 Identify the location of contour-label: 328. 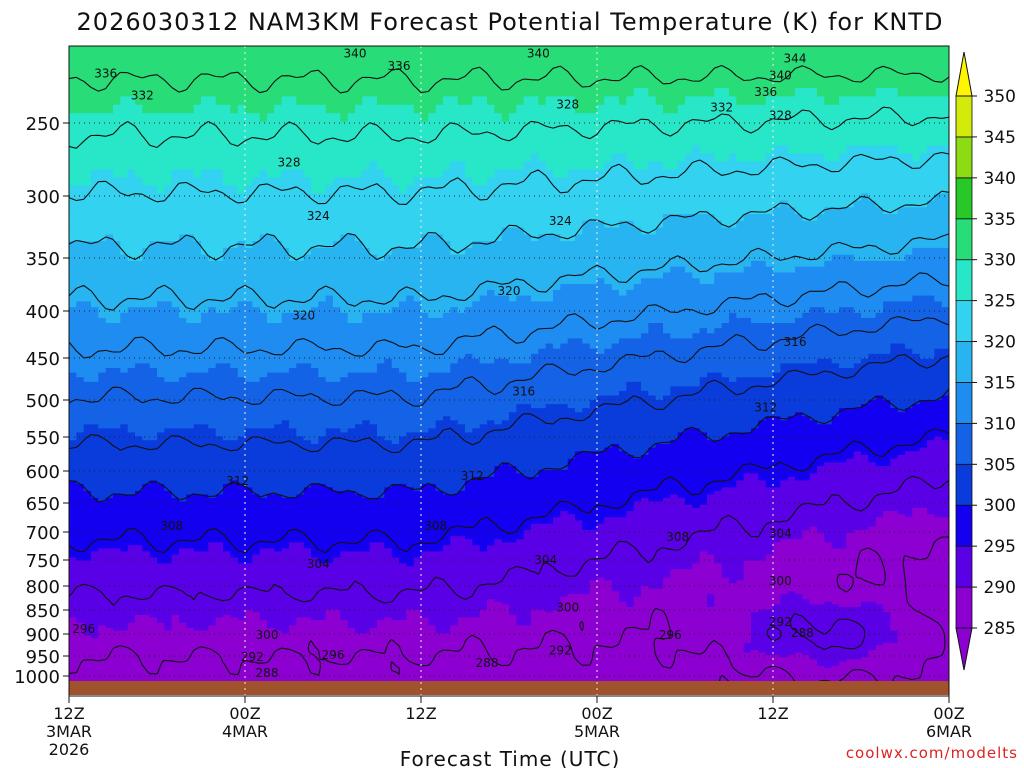
(567, 105).